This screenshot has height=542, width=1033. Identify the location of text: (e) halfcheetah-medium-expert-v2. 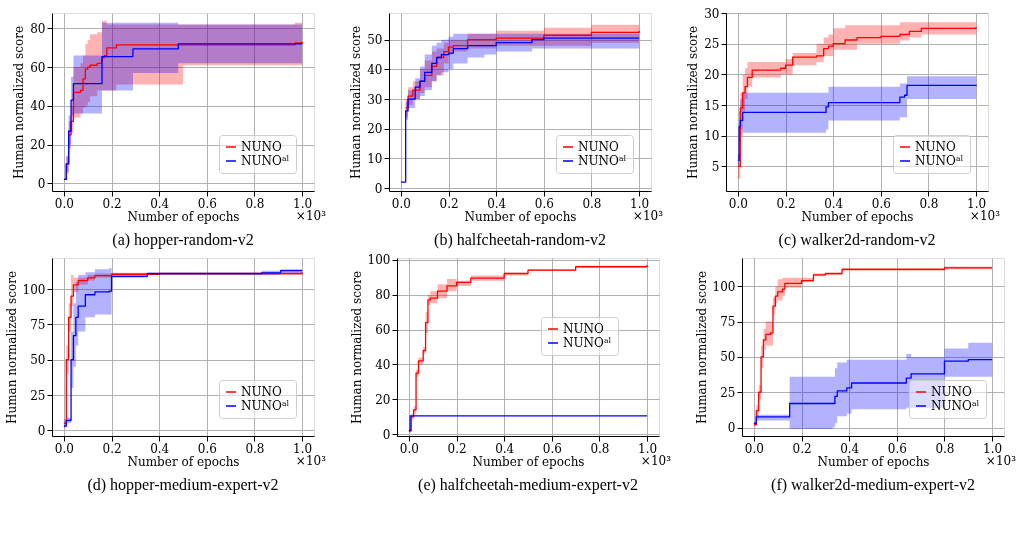
(528, 485).